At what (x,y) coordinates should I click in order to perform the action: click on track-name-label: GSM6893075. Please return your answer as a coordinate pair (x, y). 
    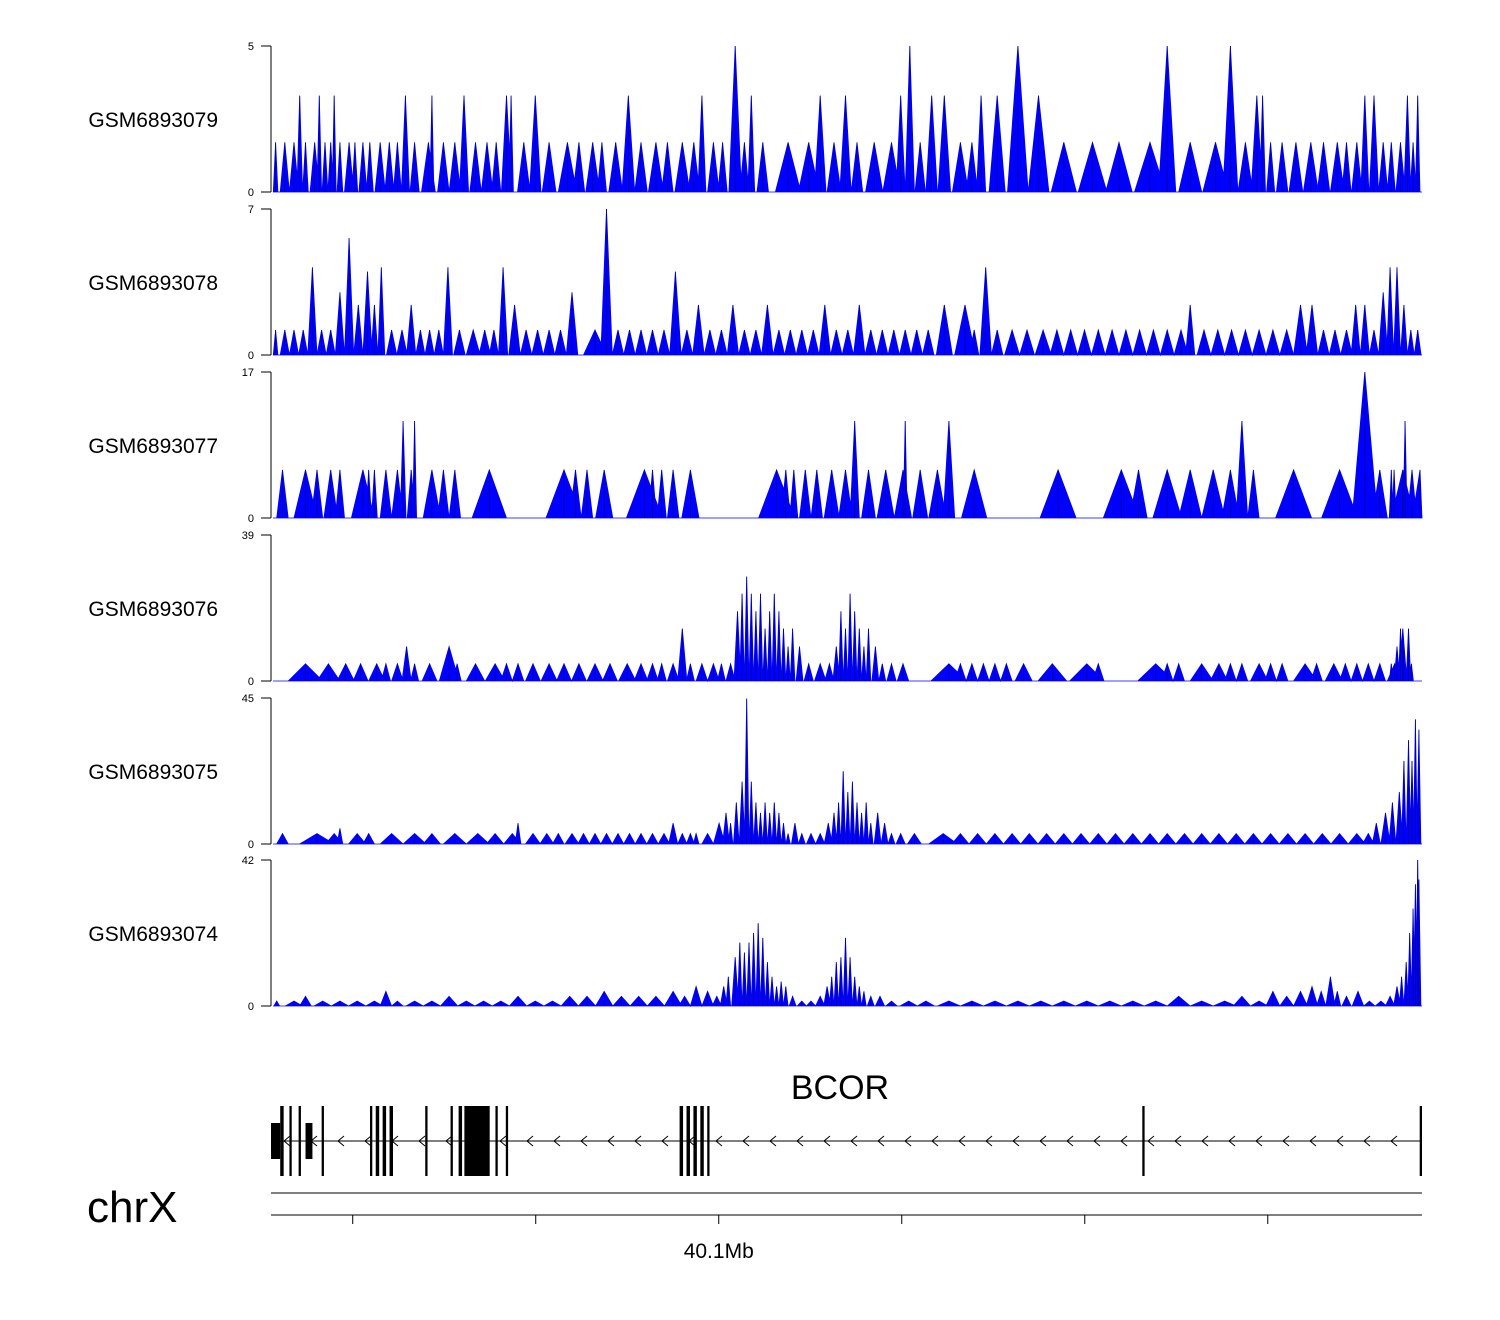
    Looking at the image, I should click on (153, 772).